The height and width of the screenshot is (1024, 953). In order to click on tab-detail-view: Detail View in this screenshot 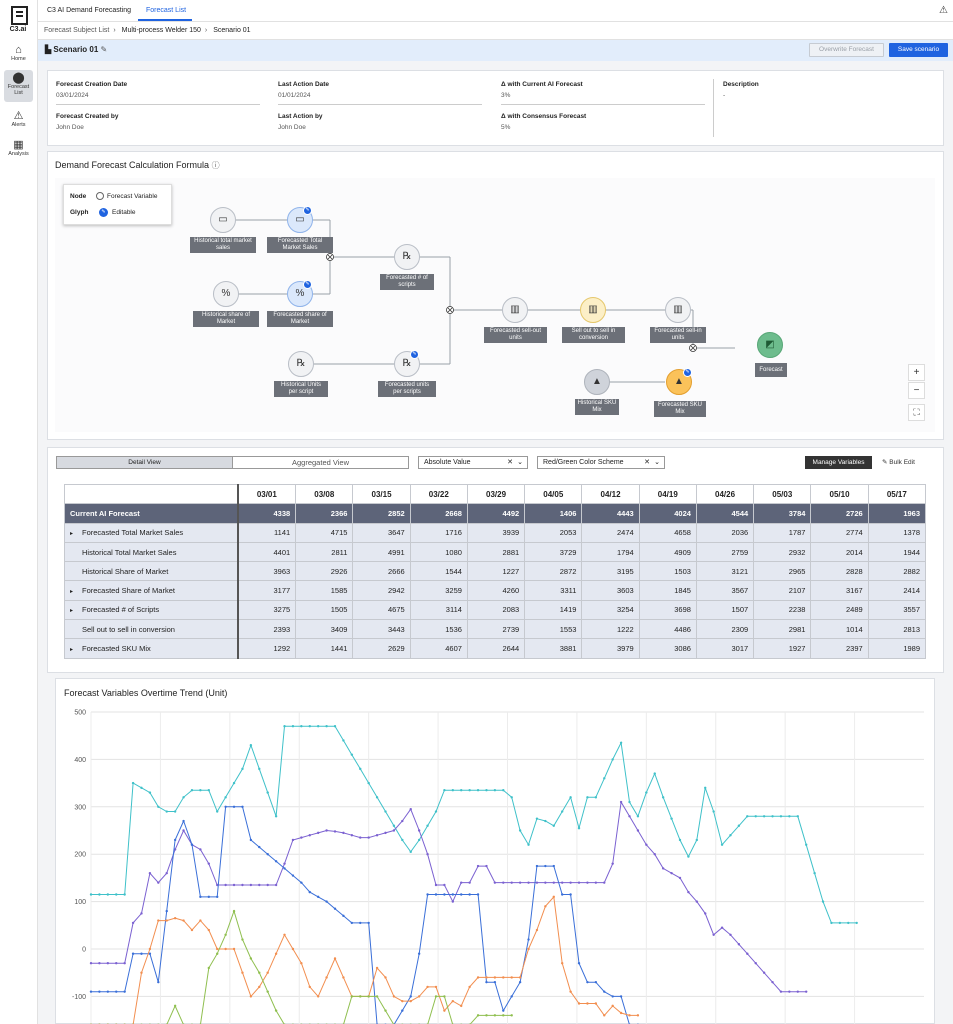, I will do `click(144, 462)`.